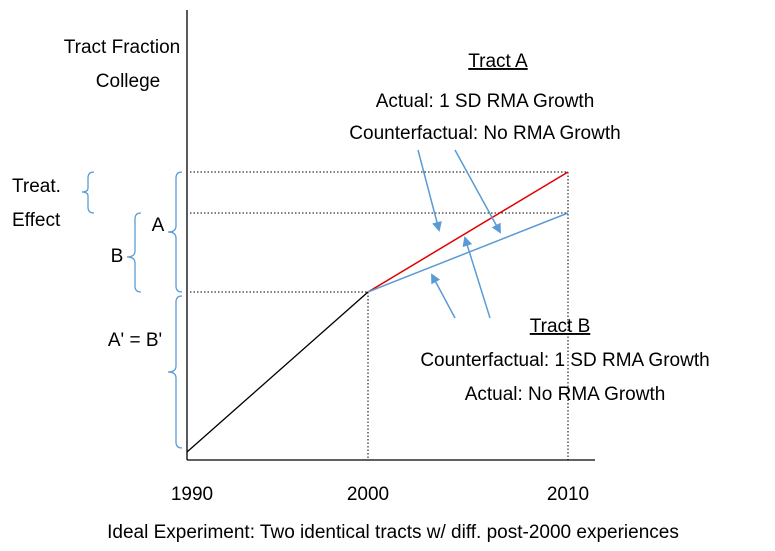  What do you see at coordinates (368, 494) in the screenshot?
I see `x-tick-label: 2000` at bounding box center [368, 494].